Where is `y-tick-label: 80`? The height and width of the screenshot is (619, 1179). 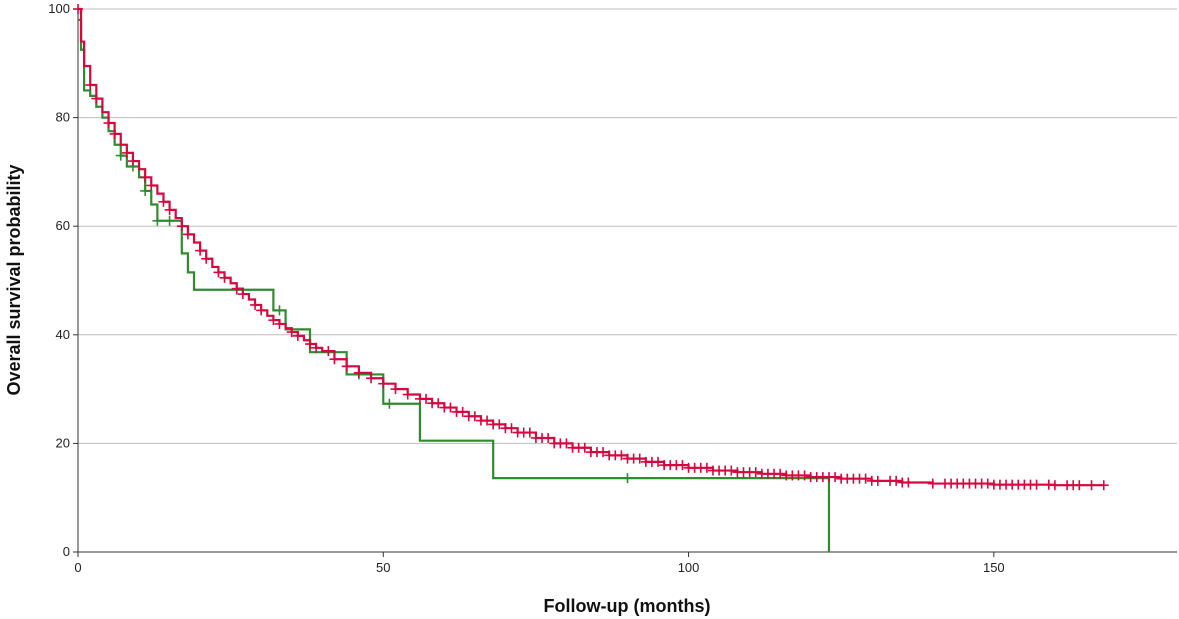 y-tick-label: 80 is located at coordinates (63, 117).